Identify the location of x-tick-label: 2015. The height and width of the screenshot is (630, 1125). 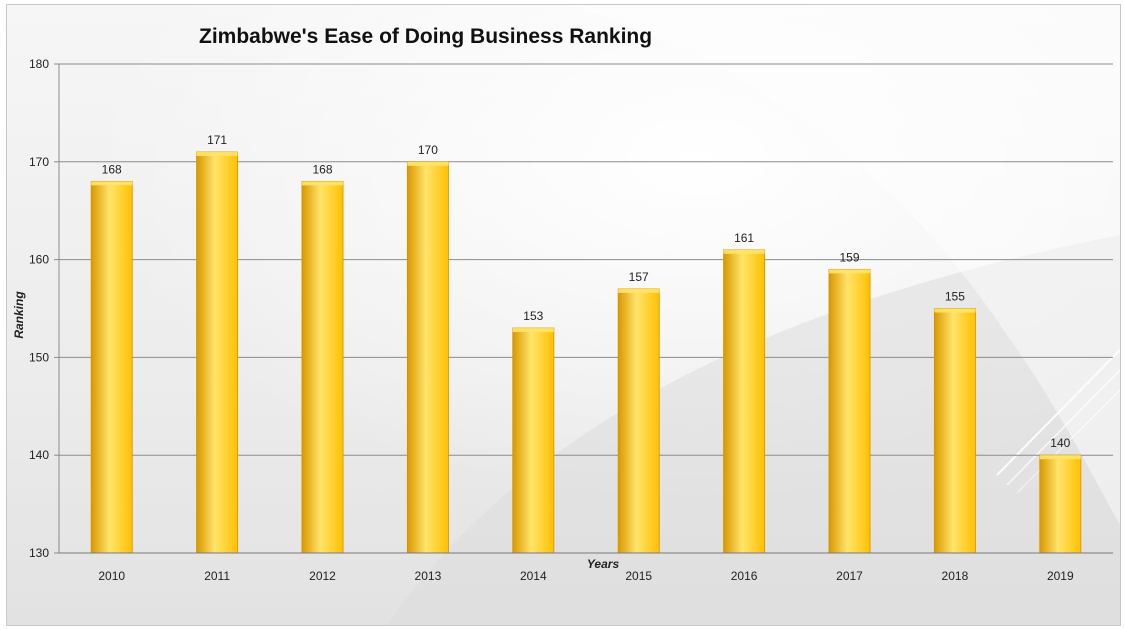
(638, 576).